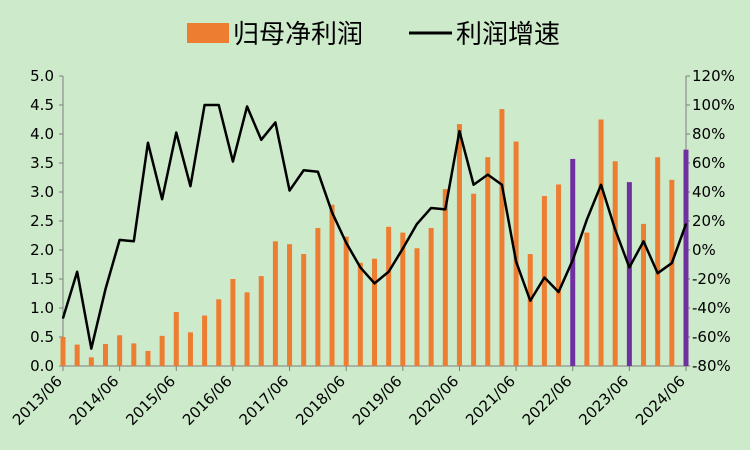  Describe the element at coordinates (190, 349) in the screenshot. I see `bar-2015/09` at that location.